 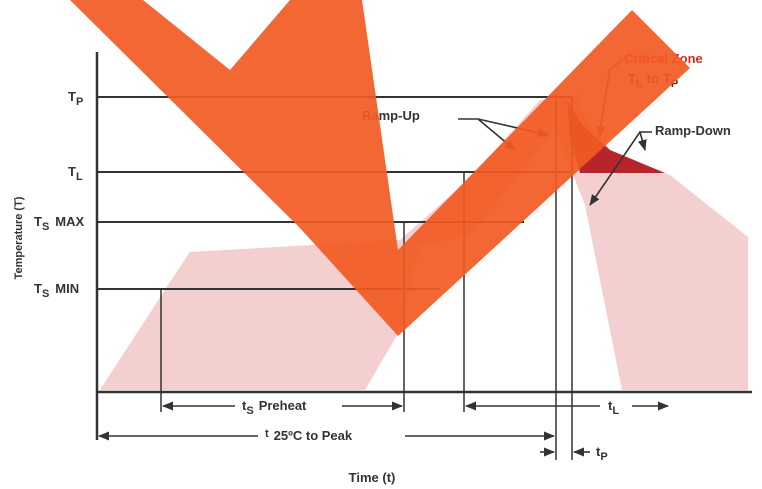 What do you see at coordinates (75, 173) in the screenshot?
I see `tl-level-label: TL` at bounding box center [75, 173].